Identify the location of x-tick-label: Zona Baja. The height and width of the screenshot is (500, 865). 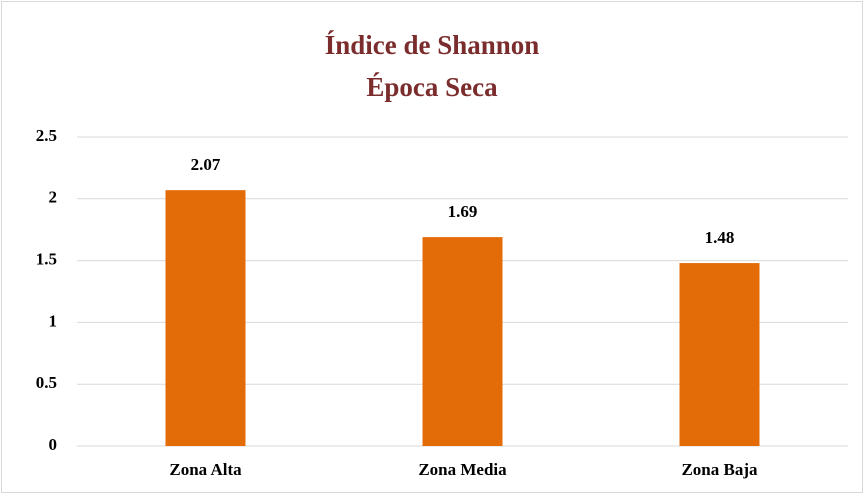
(719, 469).